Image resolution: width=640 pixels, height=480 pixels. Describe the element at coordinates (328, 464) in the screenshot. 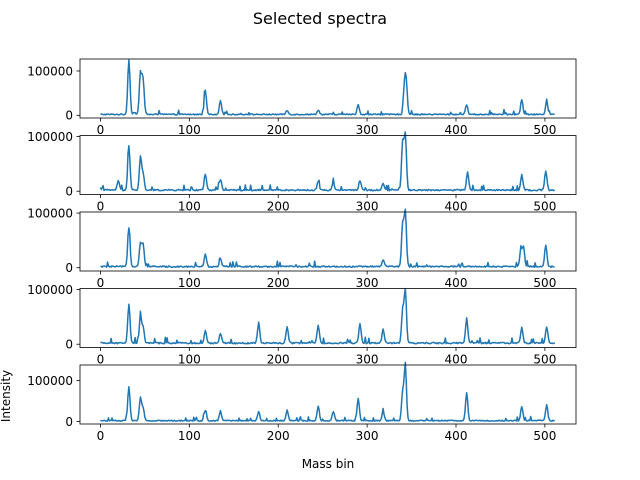

I see `x-axis-label: Mass bin` at that location.